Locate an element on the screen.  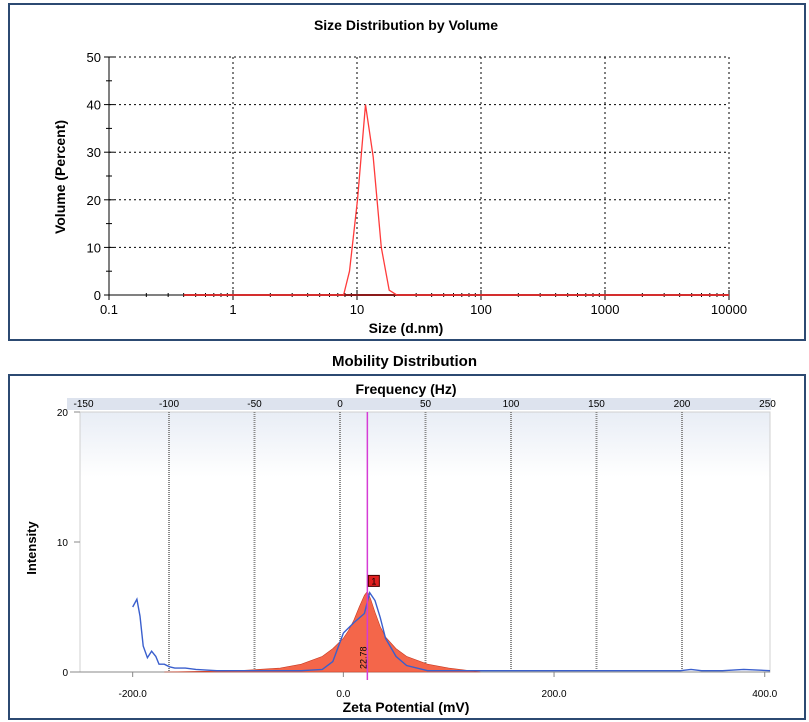
frequency-axis-label: Frequency (Hz) is located at coordinates (405, 389).